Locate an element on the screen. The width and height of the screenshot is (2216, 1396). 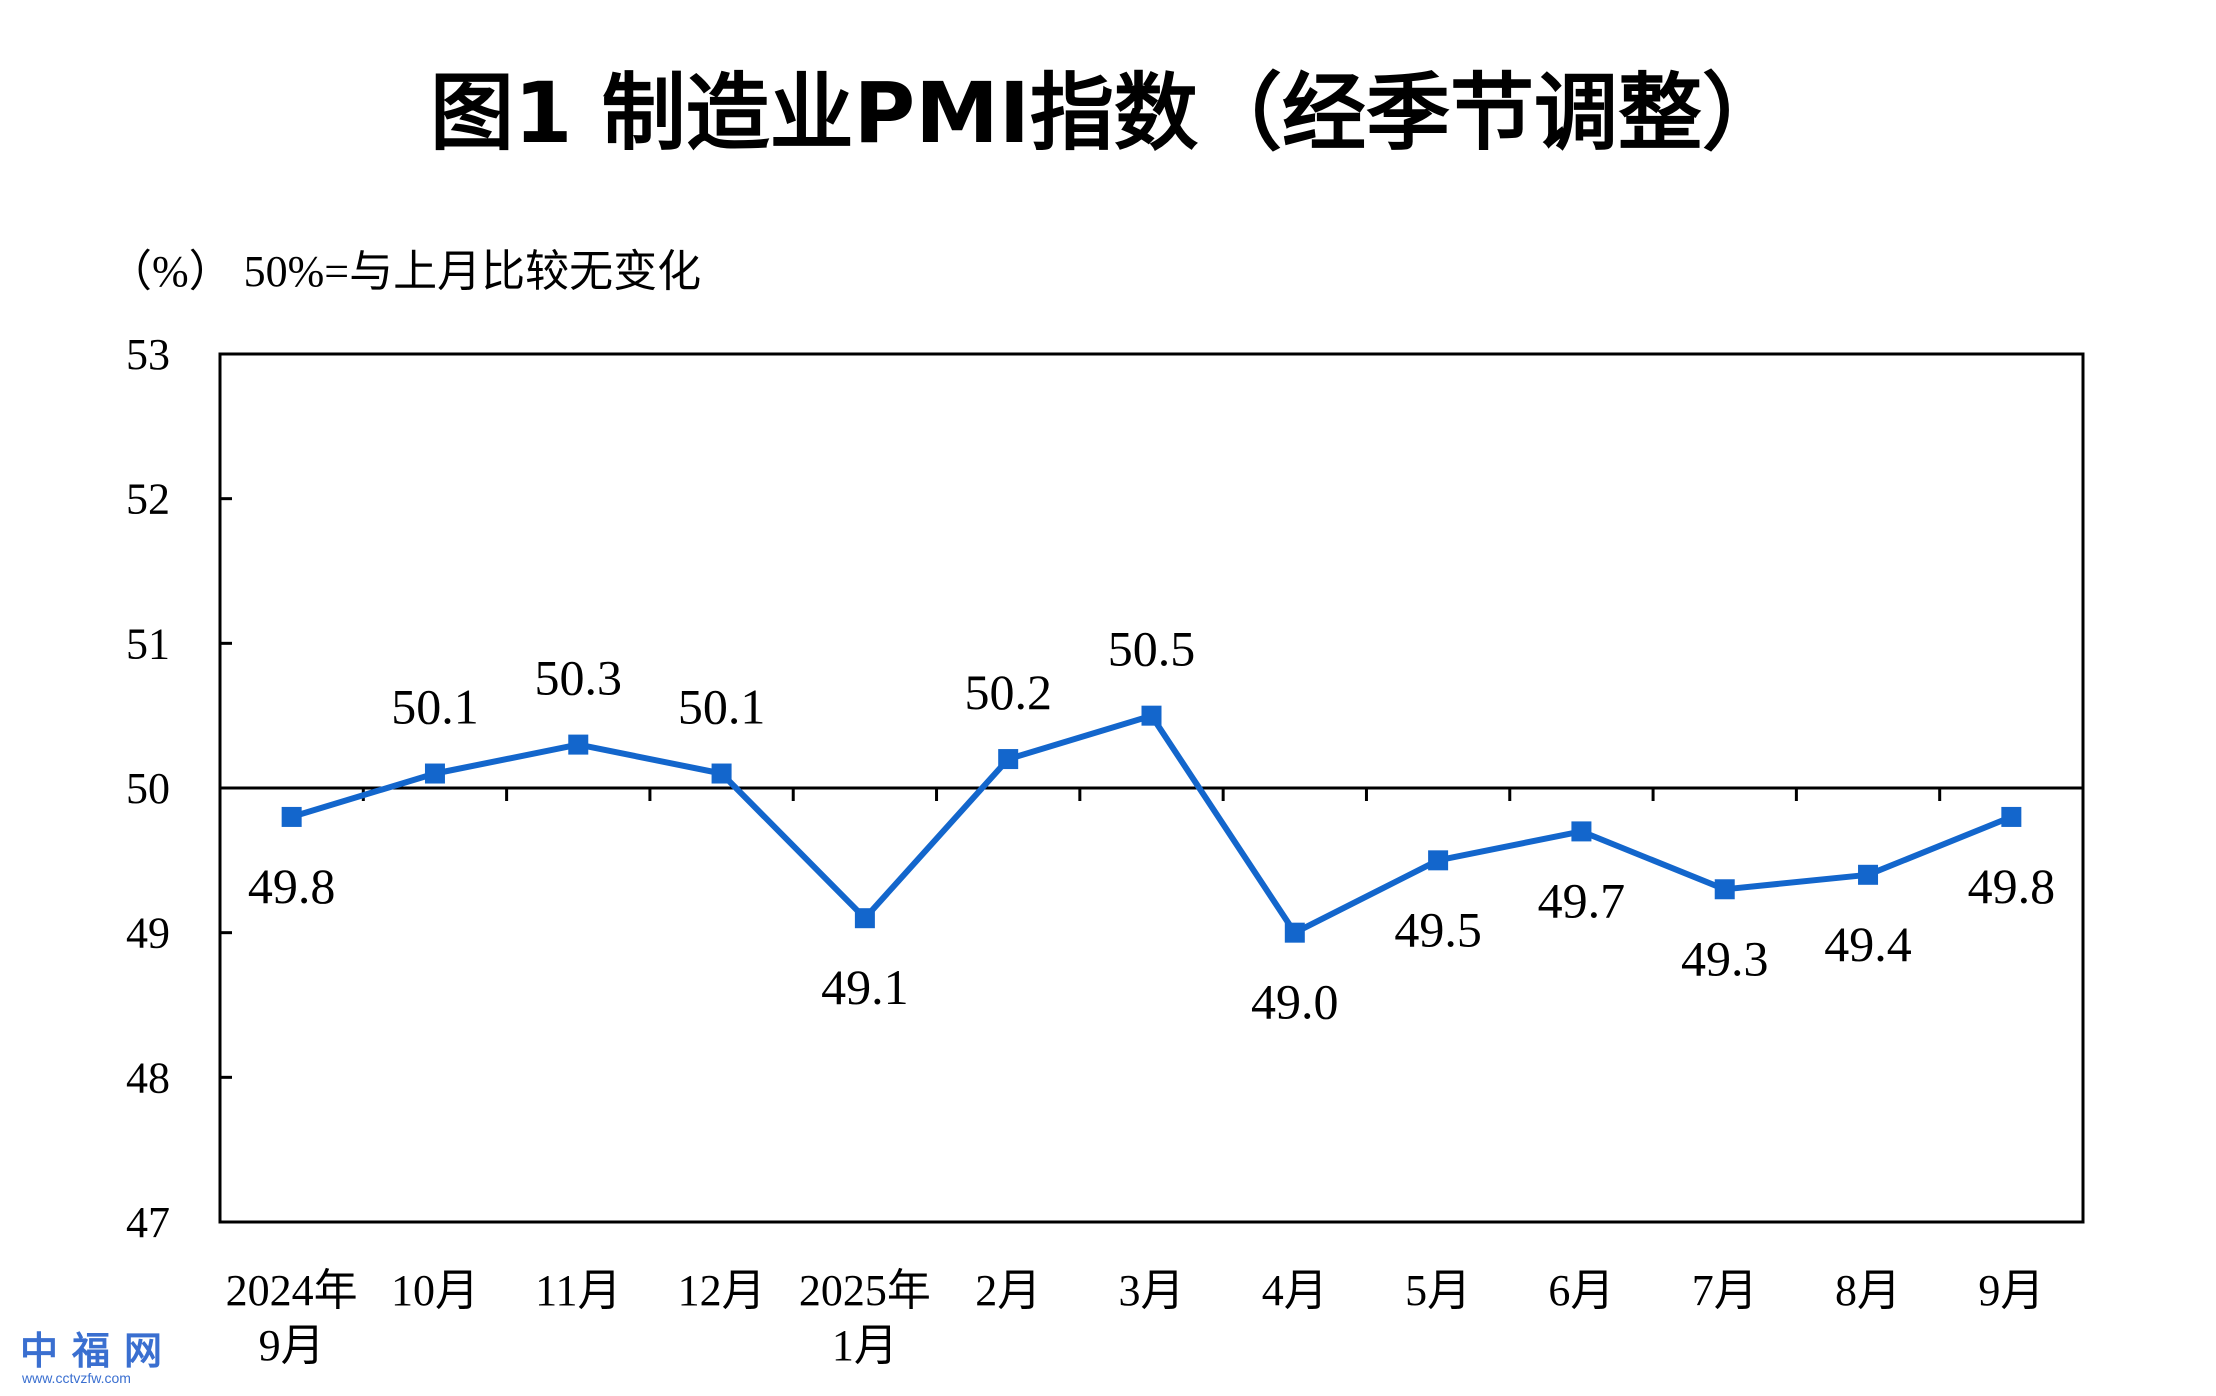
x-tick-label: 8月 is located at coordinates (1868, 1290).